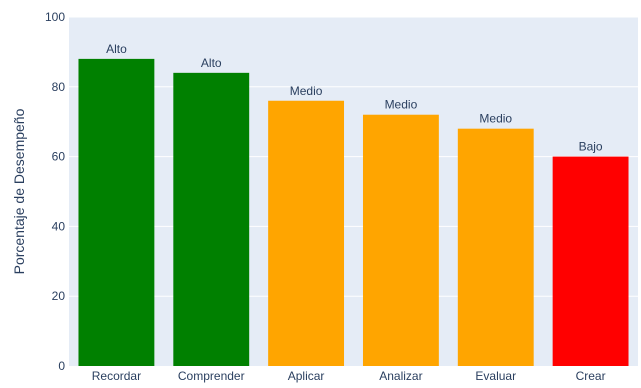 The height and width of the screenshot is (388, 641). I want to click on x-tick-label: Evaluar, so click(495, 376).